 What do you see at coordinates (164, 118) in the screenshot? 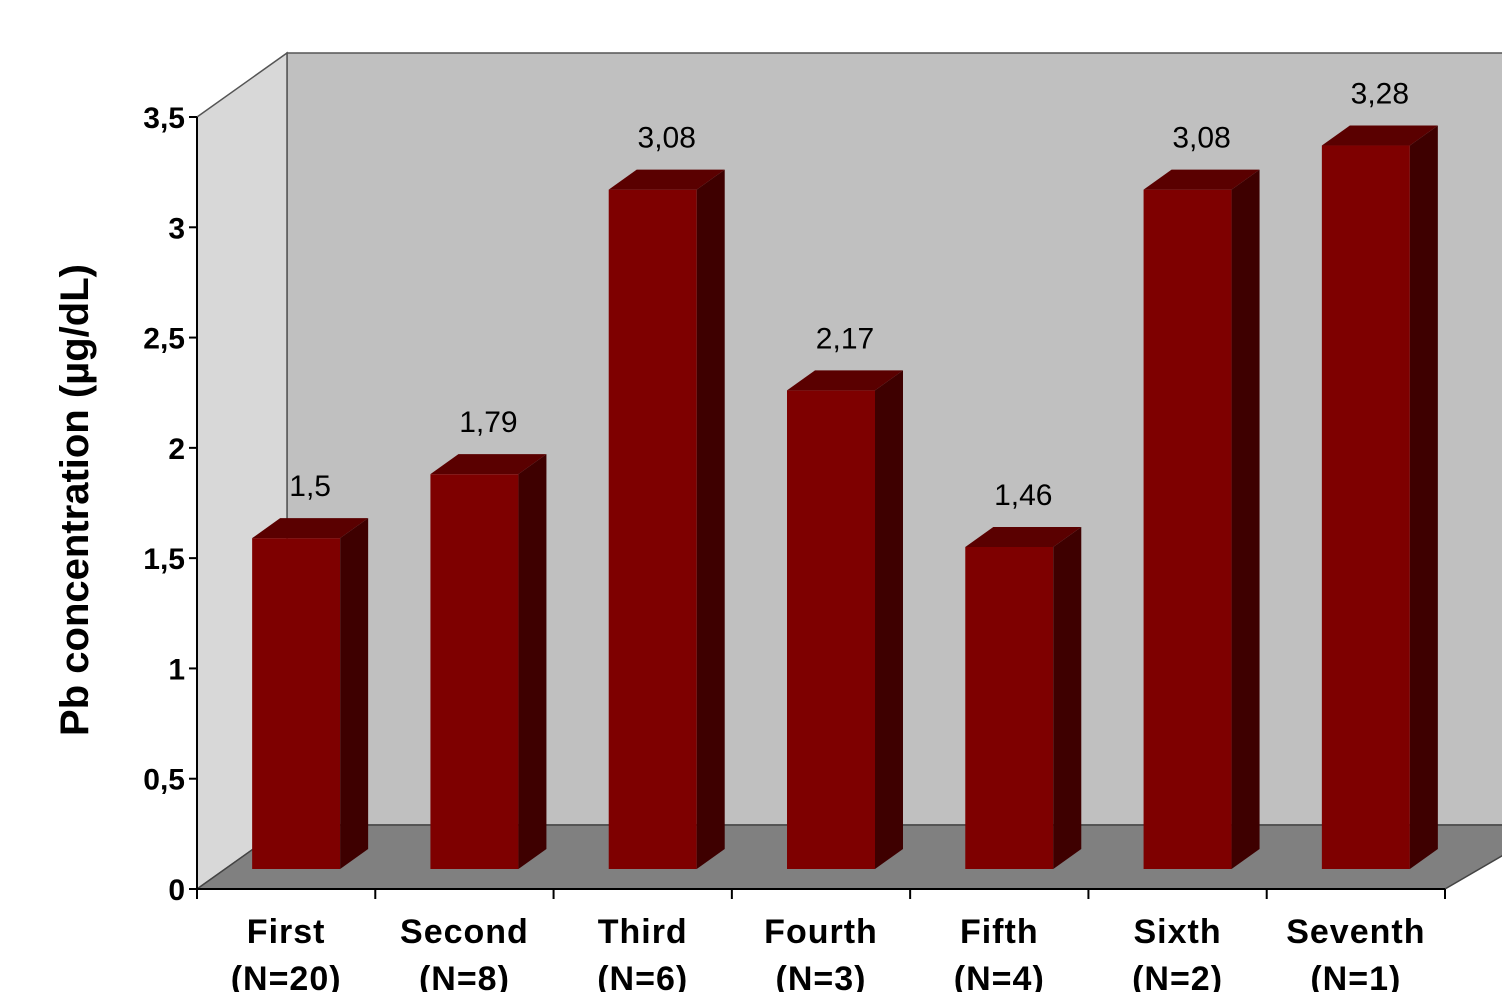
I see `y-tick-label: 3,5` at bounding box center [164, 118].